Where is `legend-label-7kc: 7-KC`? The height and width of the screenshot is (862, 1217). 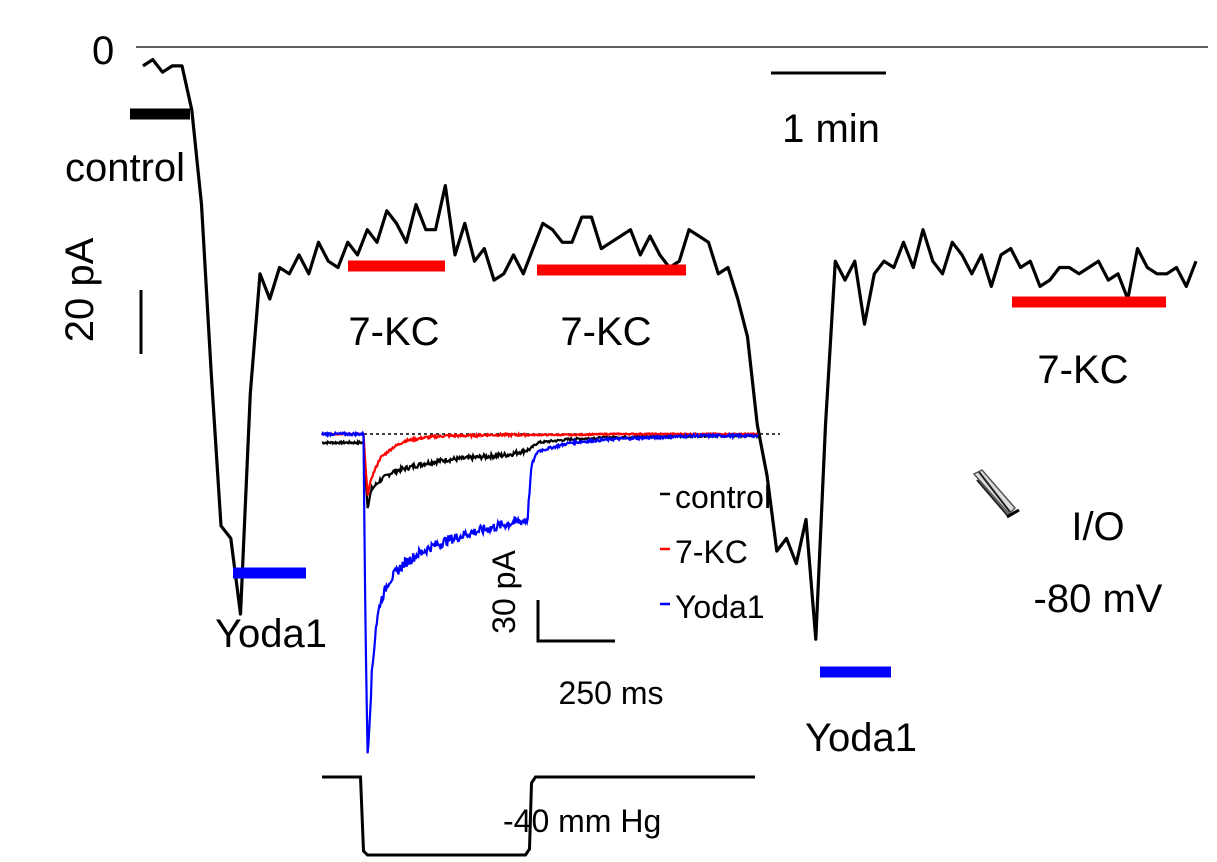 legend-label-7kc: 7-KC is located at coordinates (711, 552).